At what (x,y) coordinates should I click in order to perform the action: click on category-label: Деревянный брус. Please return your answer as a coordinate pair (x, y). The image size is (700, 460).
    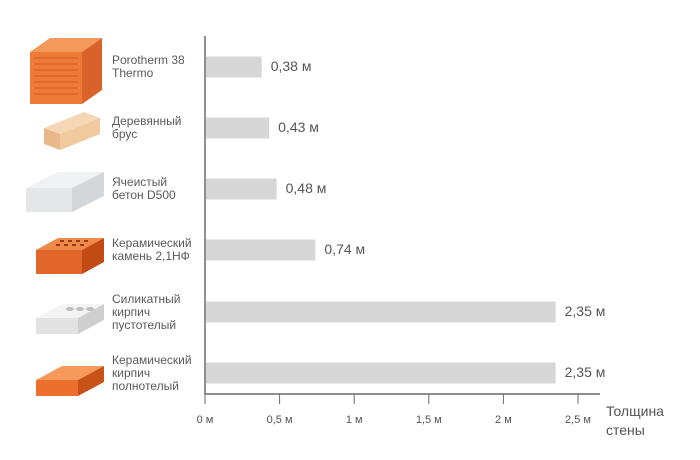
    Looking at the image, I should click on (147, 127).